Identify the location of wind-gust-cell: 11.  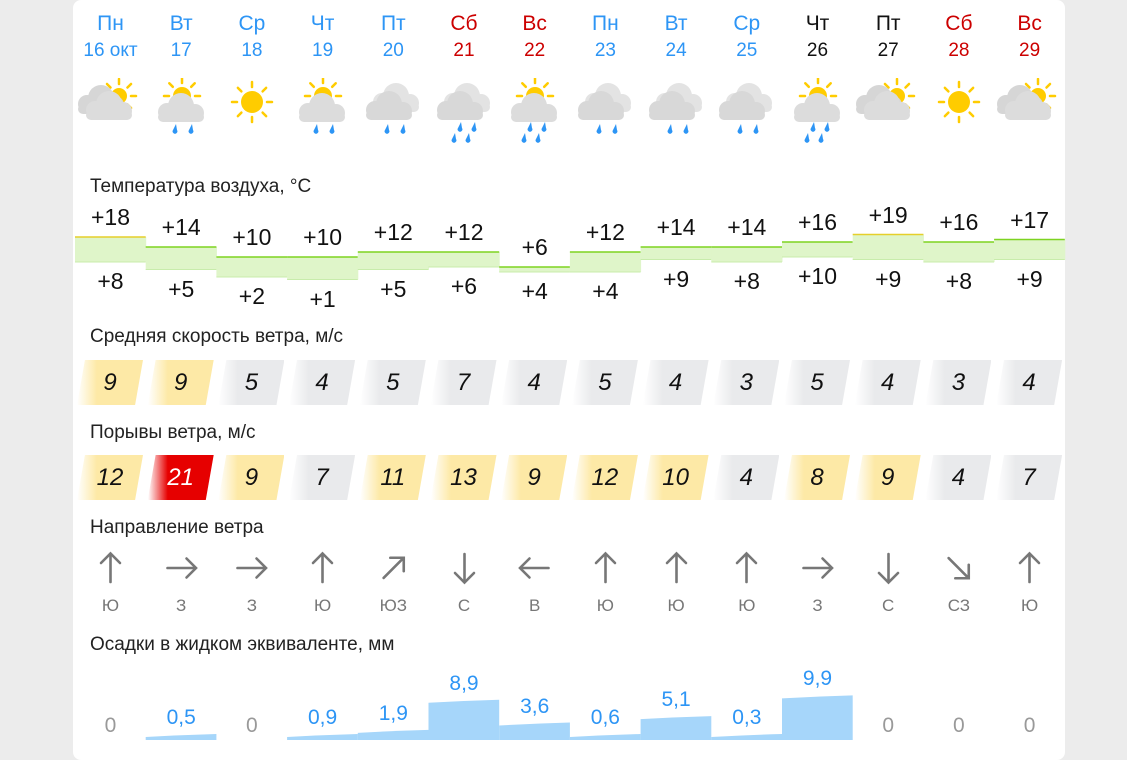
(392, 477).